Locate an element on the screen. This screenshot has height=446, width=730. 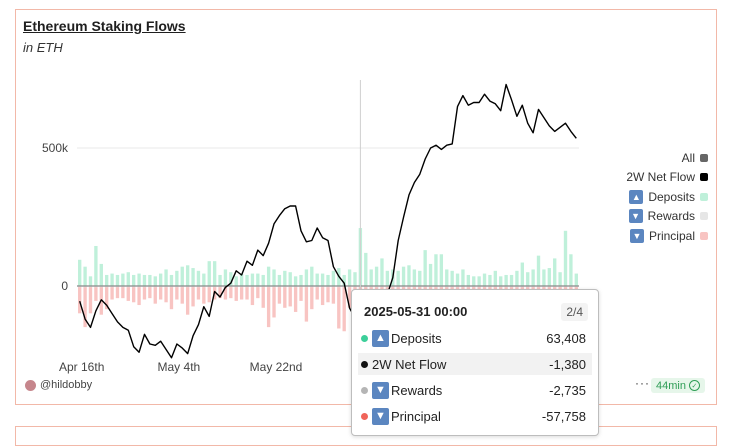
legend-item-rewards: ▼ Rewards is located at coordinates (667, 217).